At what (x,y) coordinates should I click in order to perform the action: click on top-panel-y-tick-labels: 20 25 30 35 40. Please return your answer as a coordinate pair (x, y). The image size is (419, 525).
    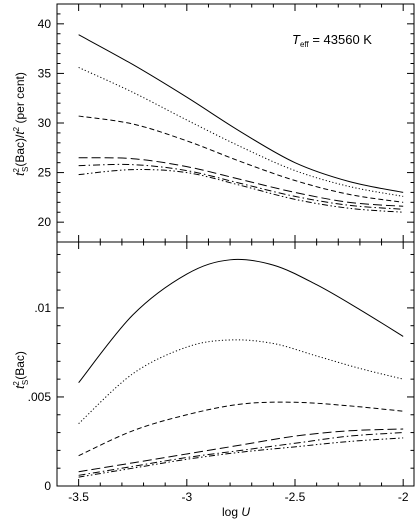
    Looking at the image, I should click on (45, 123).